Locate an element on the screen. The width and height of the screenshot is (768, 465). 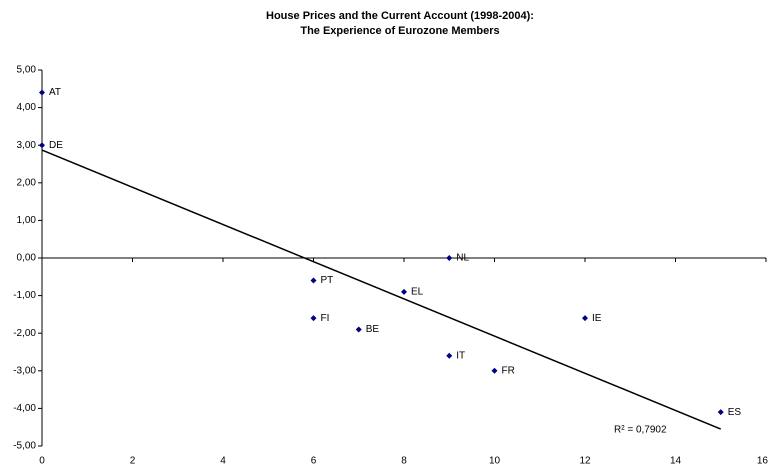
point-label: FR is located at coordinates (508, 370).